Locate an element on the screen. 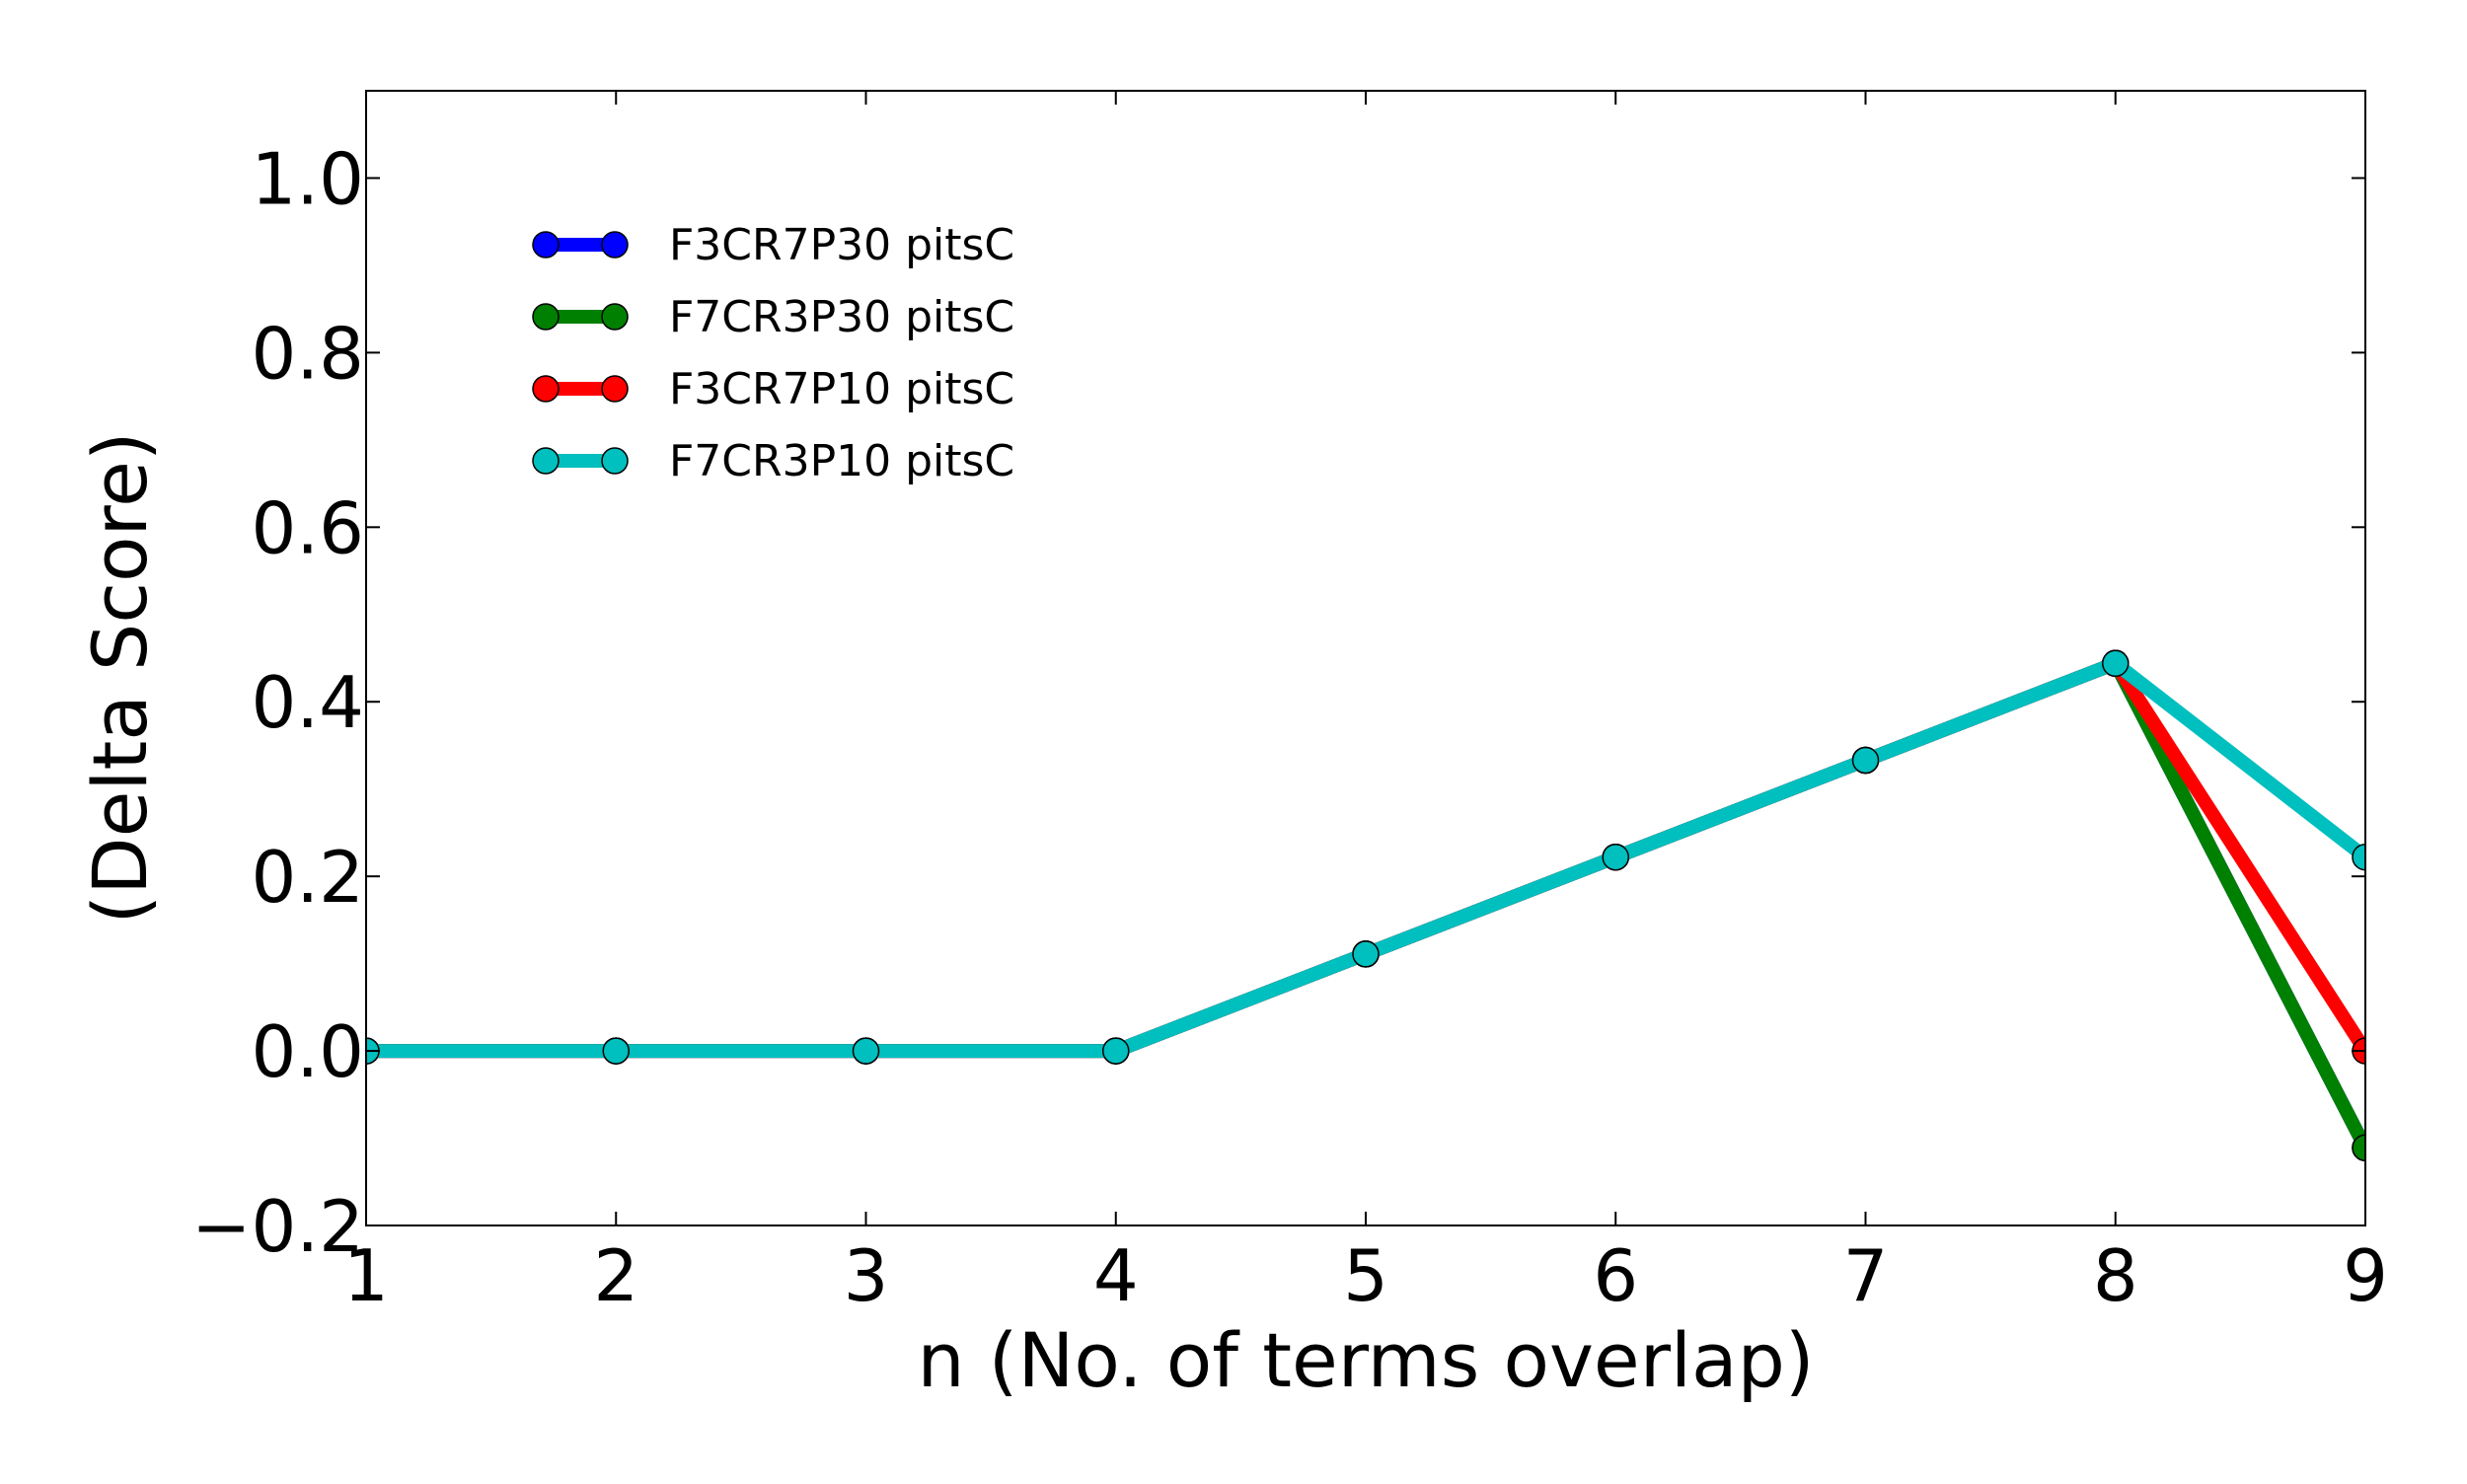 The width and height of the screenshot is (2467, 1484). legend-entry: F3CR7P30 pitsC is located at coordinates (773, 245).